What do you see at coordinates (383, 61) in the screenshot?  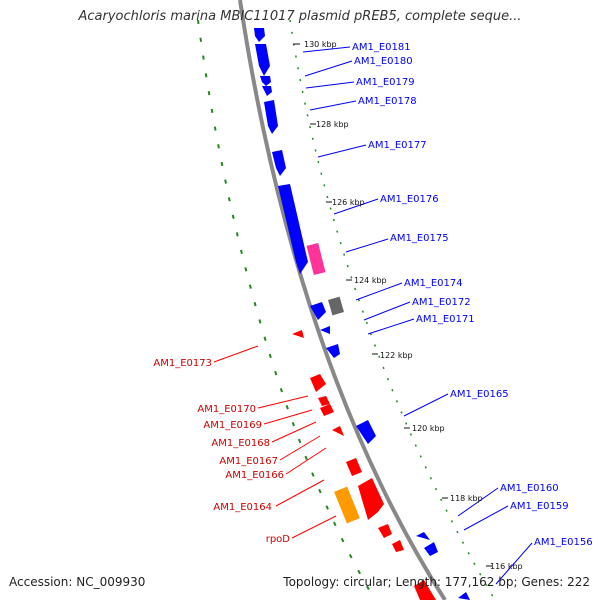 I see `gene-label: AM1_E0180` at bounding box center [383, 61].